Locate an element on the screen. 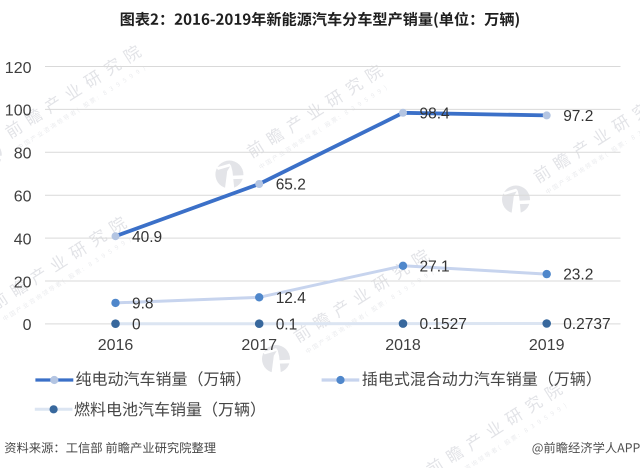 Image resolution: width=640 pixels, height=473 pixels. svg-text: 2016 is located at coordinates (116, 345).